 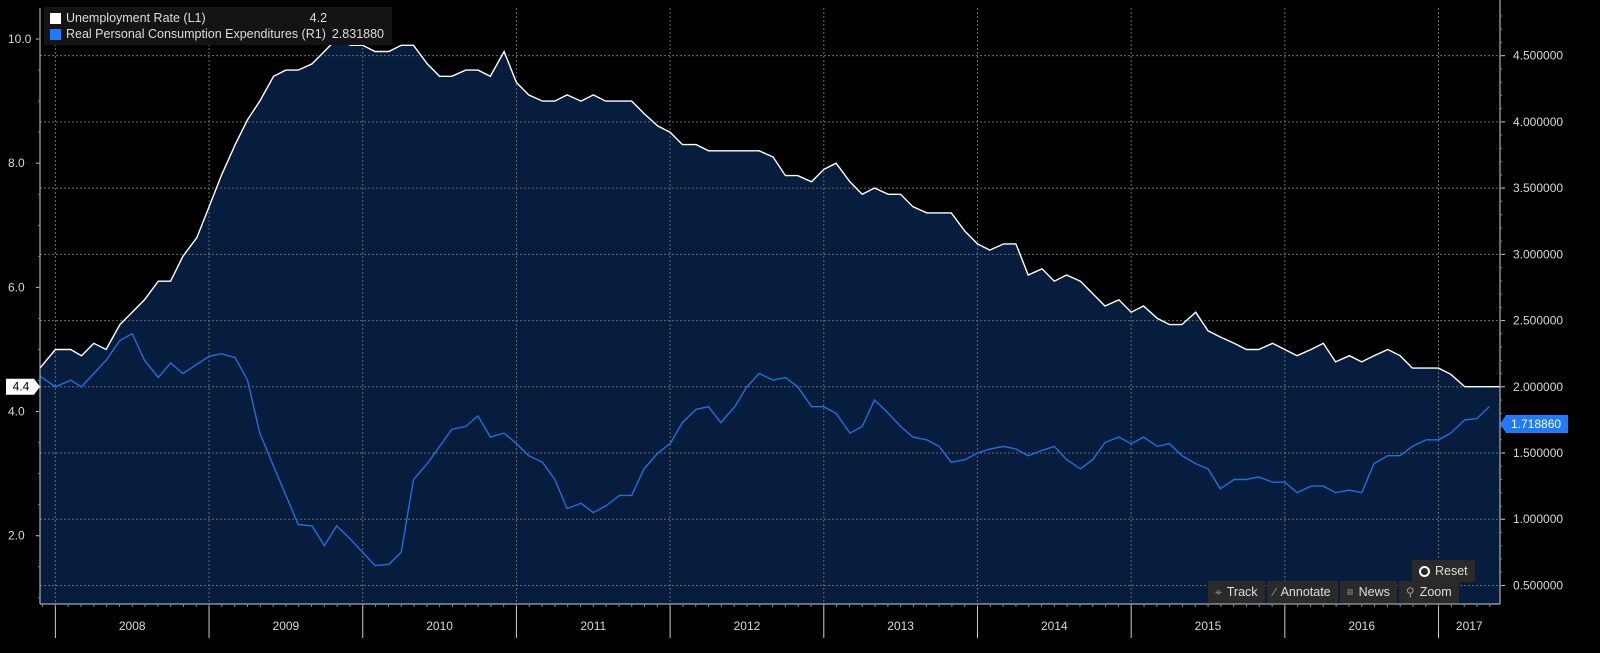 I want to click on left-last-value-label: 4.4, so click(x=21, y=387).